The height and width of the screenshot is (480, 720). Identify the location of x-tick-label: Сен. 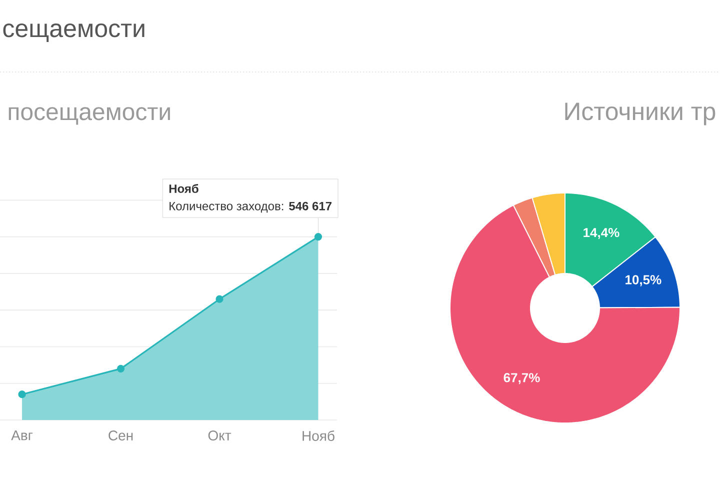
(120, 435).